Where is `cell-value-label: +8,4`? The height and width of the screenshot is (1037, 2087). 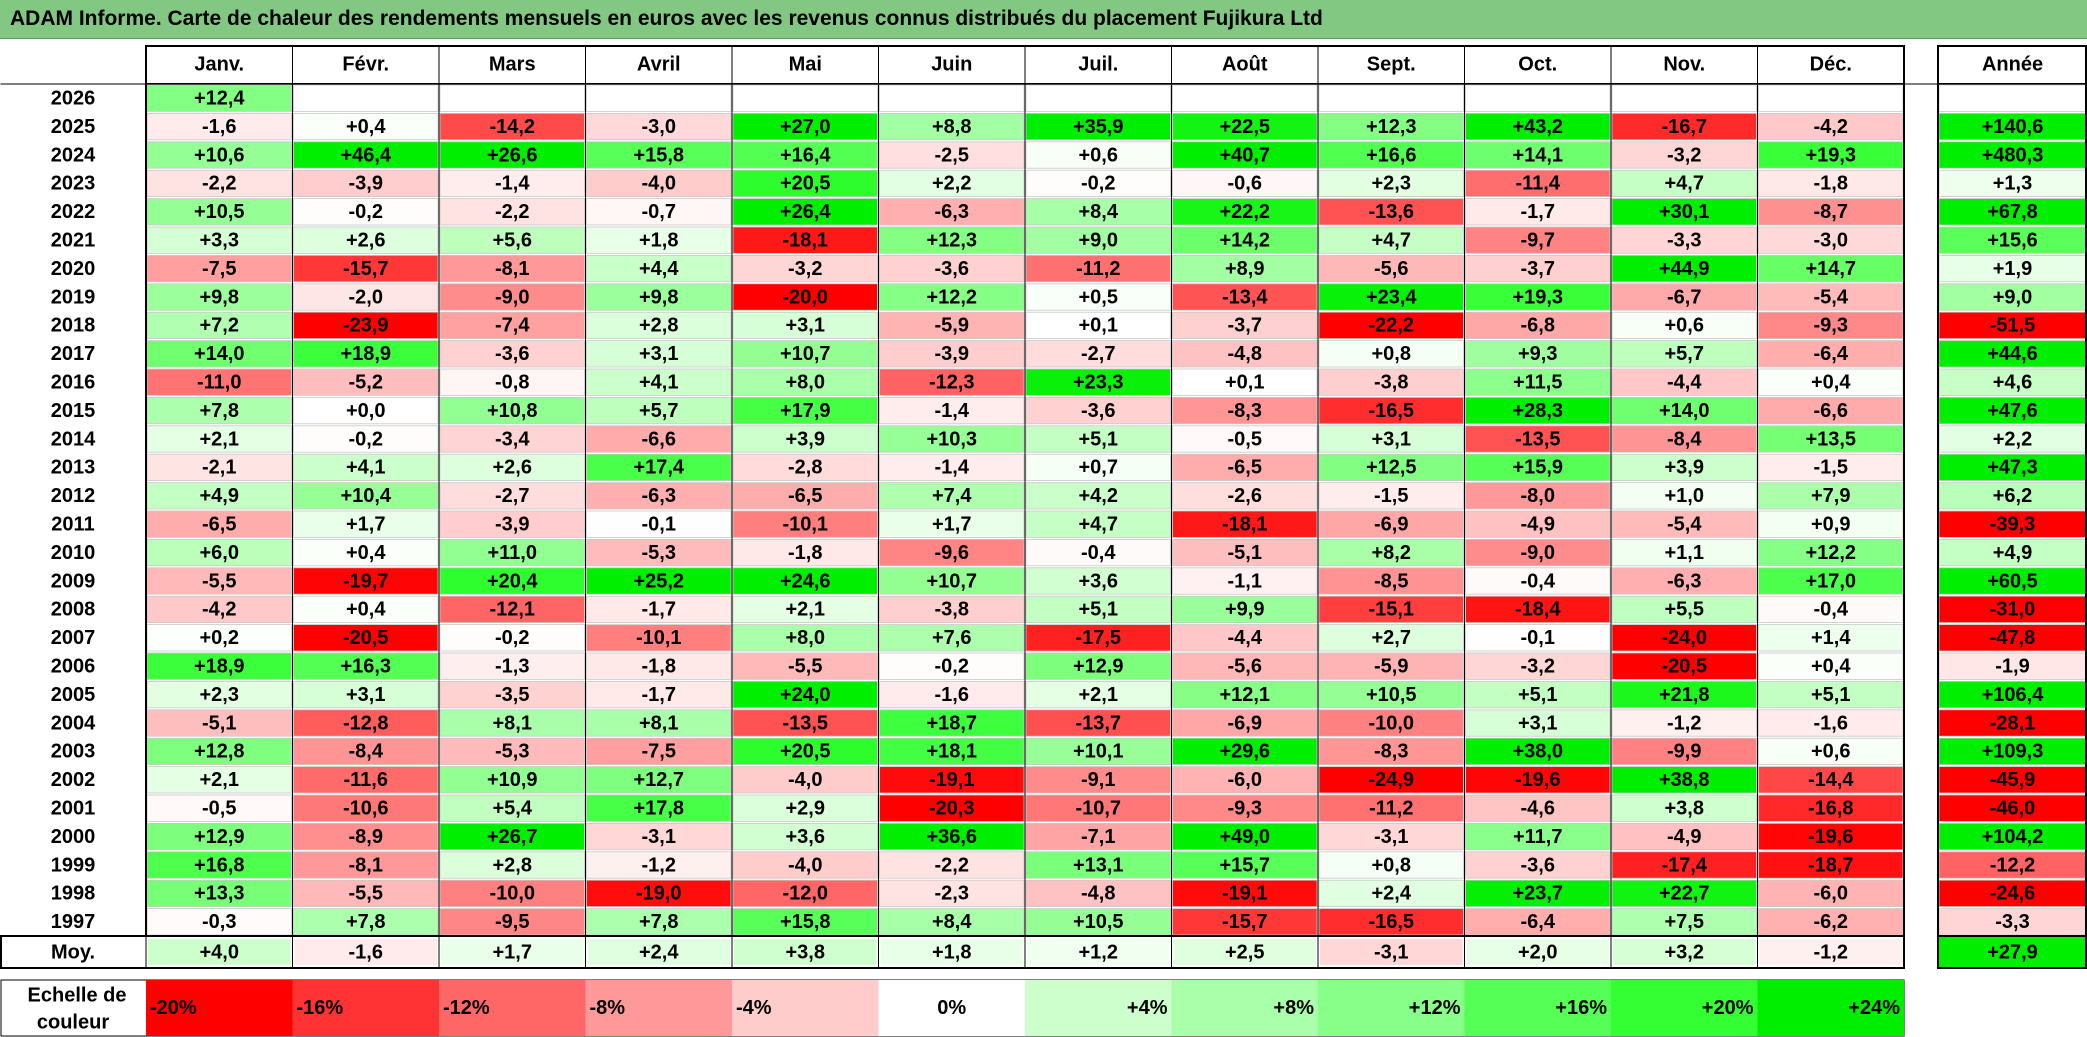 cell-value-label: +8,4 is located at coordinates (1099, 212).